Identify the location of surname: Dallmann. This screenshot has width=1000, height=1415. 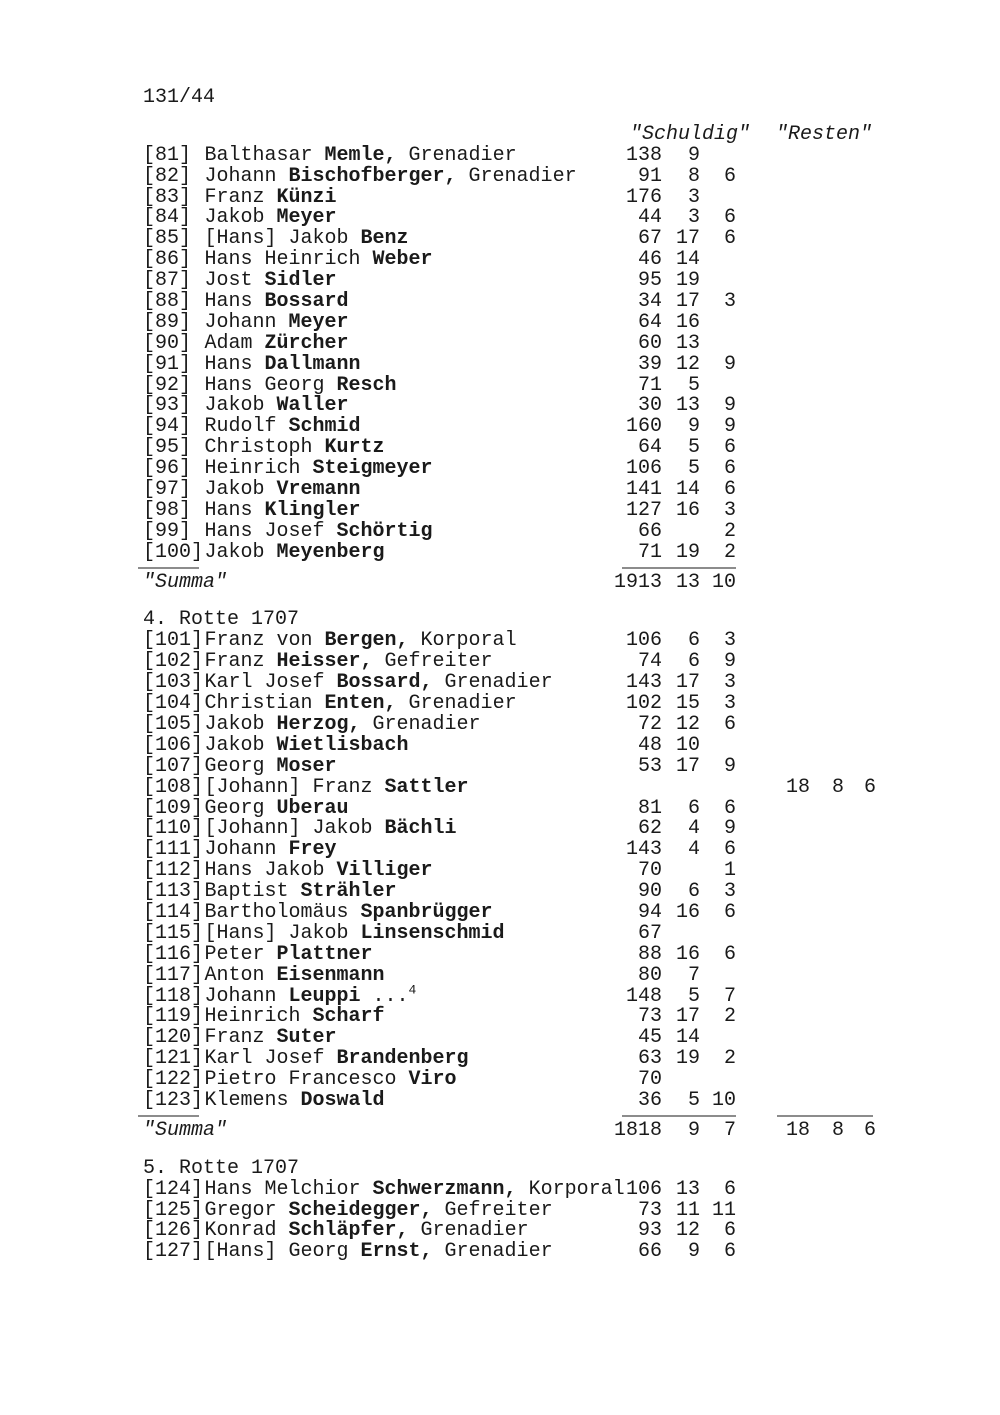
(312, 364).